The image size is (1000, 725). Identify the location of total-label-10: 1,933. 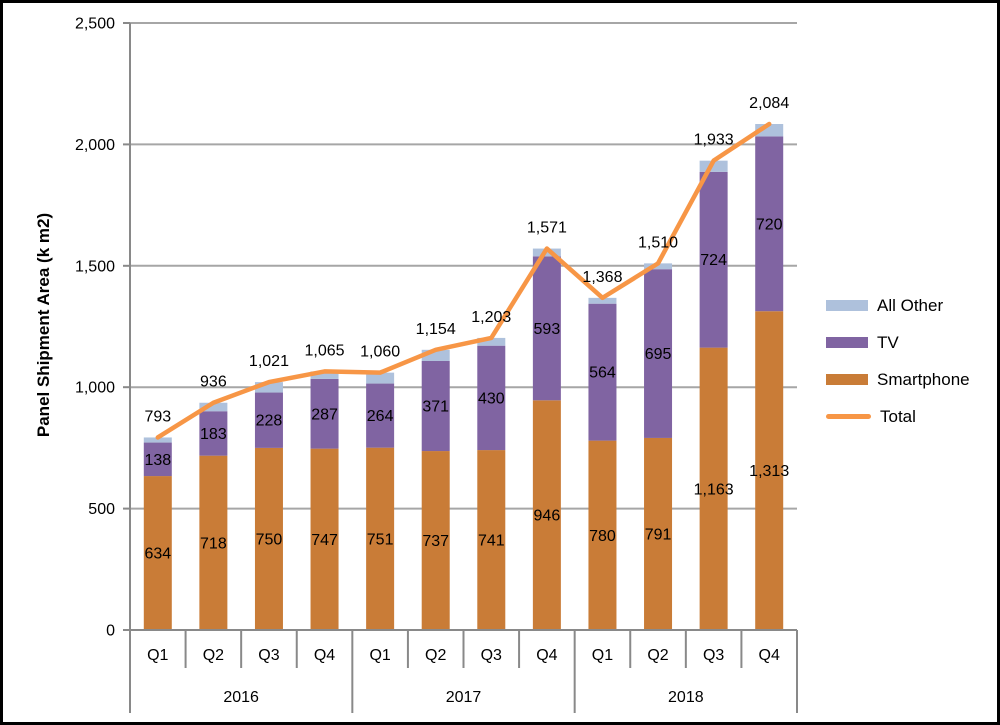
(714, 140).